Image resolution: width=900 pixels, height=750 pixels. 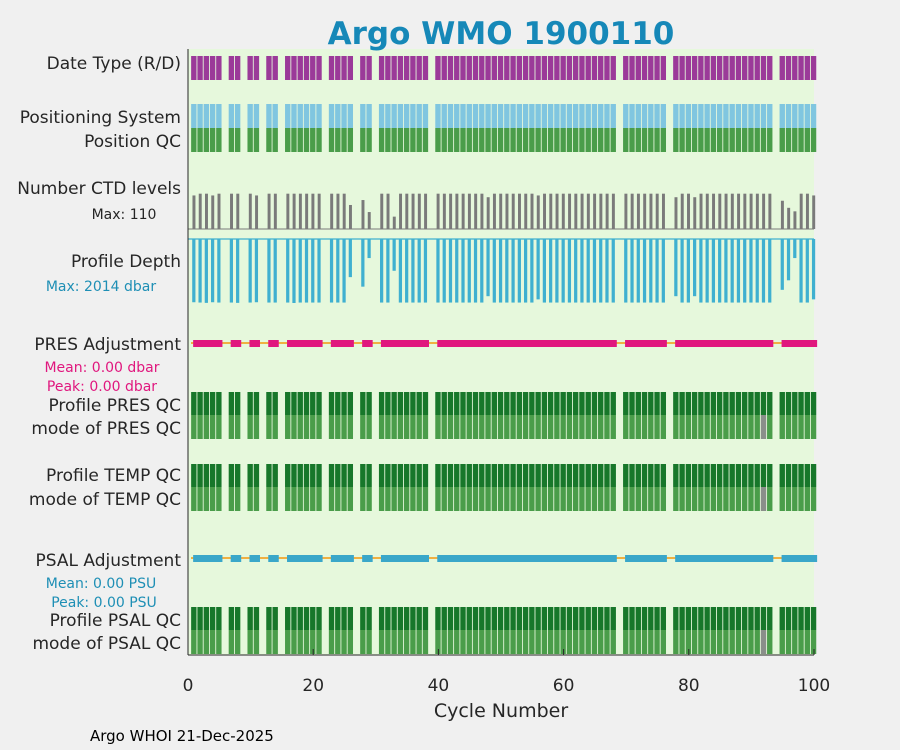 What do you see at coordinates (100, 118) in the screenshot?
I see `label-positioning-system: Positioning System` at bounding box center [100, 118].